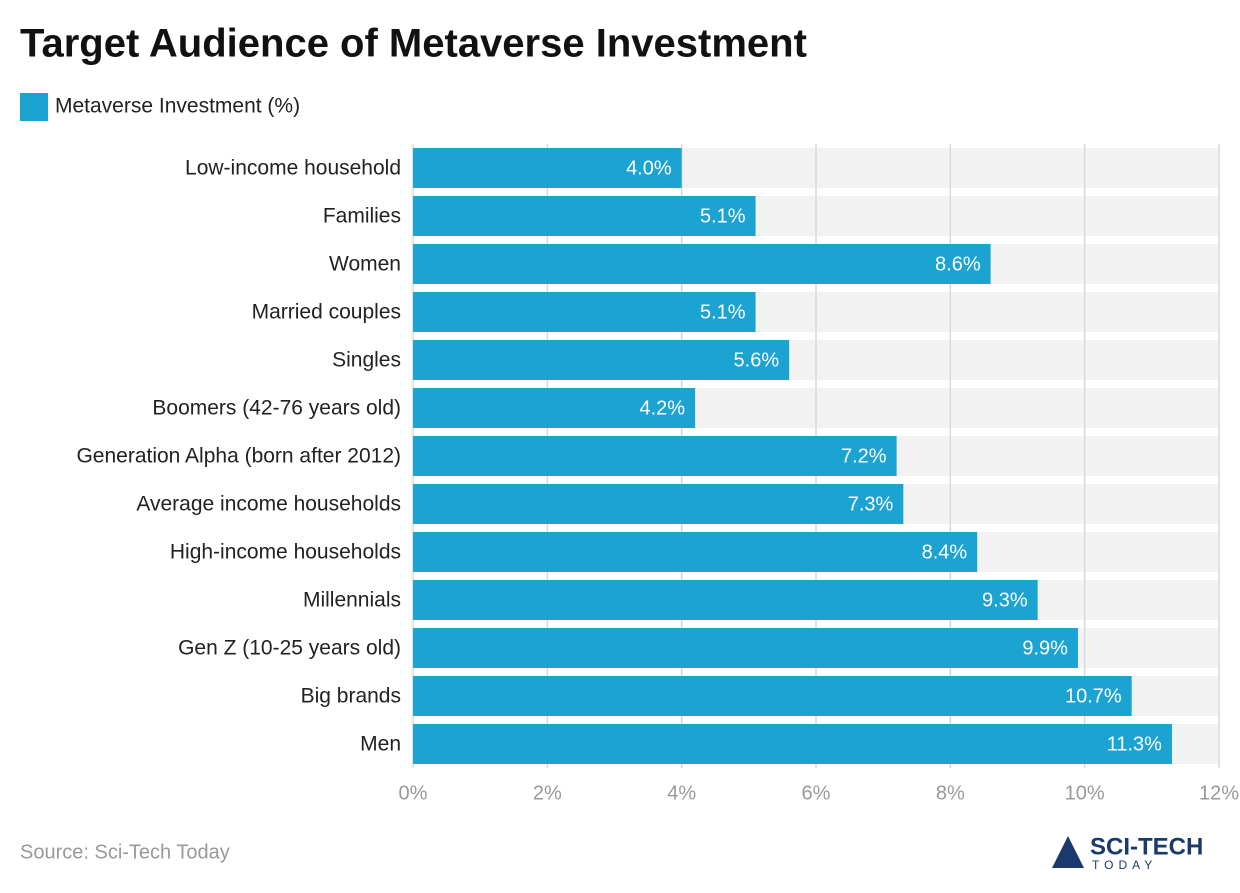 The width and height of the screenshot is (1240, 893). Describe the element at coordinates (864, 456) in the screenshot. I see `value-label: 7.2%` at that location.